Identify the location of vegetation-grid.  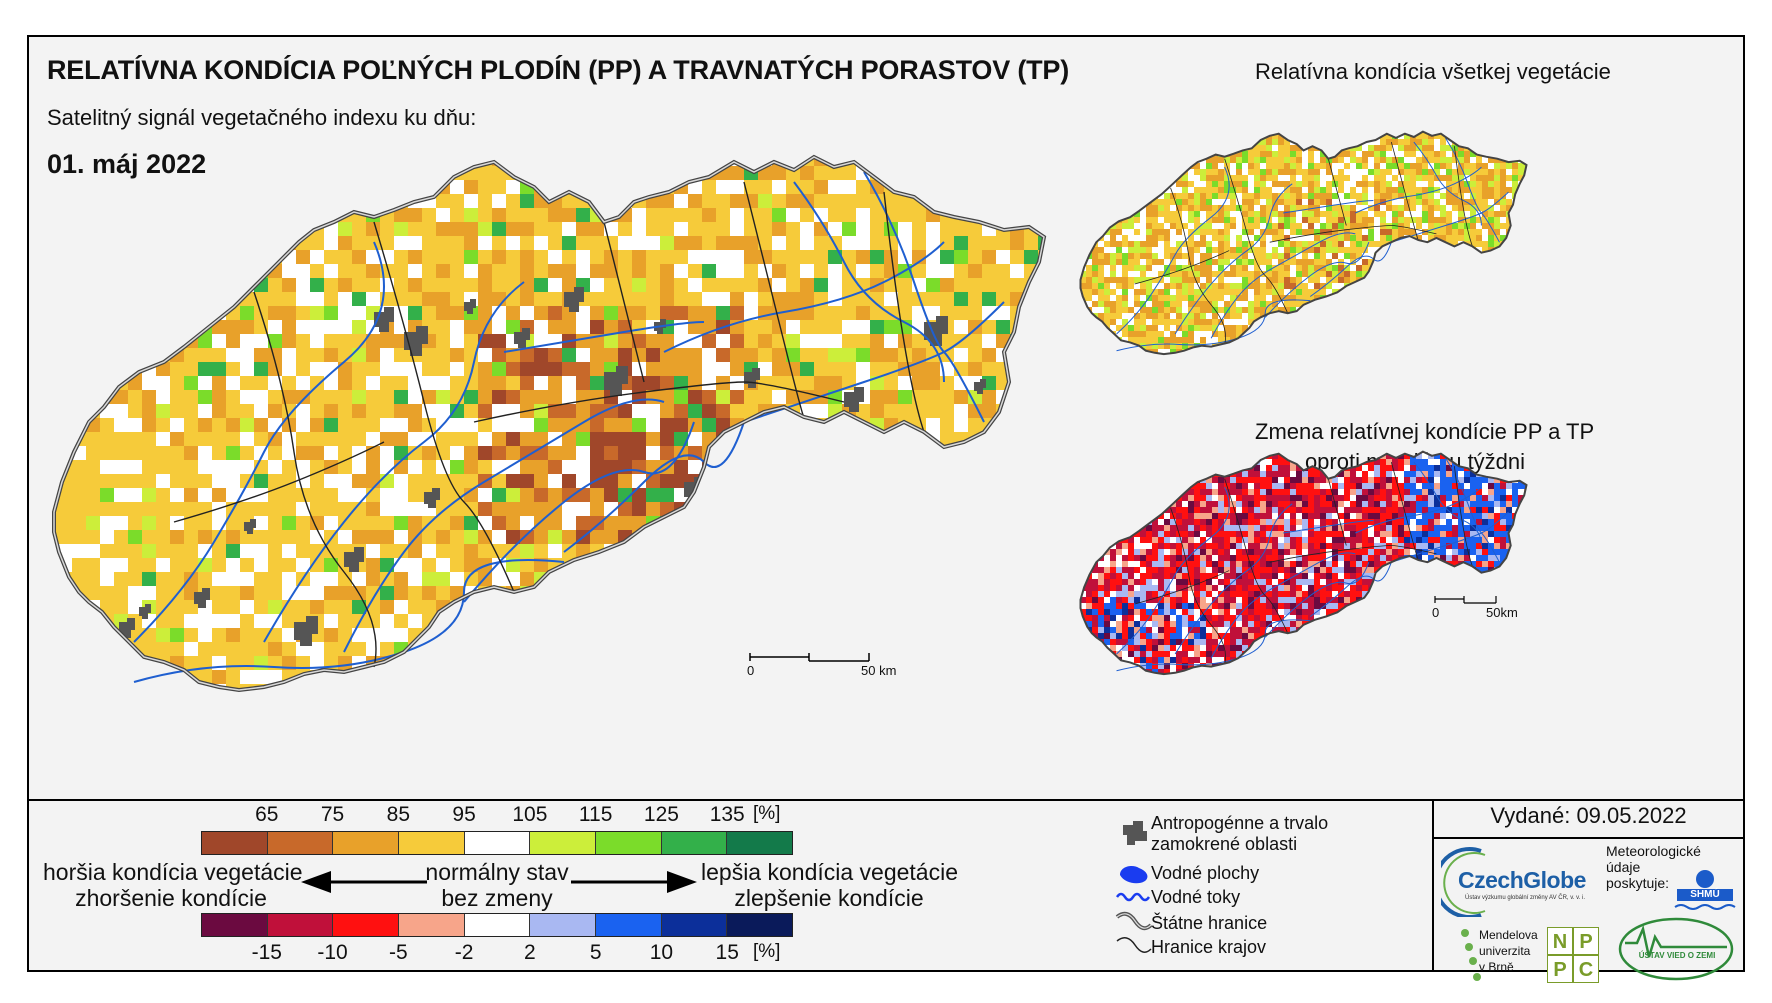
(1303, 243).